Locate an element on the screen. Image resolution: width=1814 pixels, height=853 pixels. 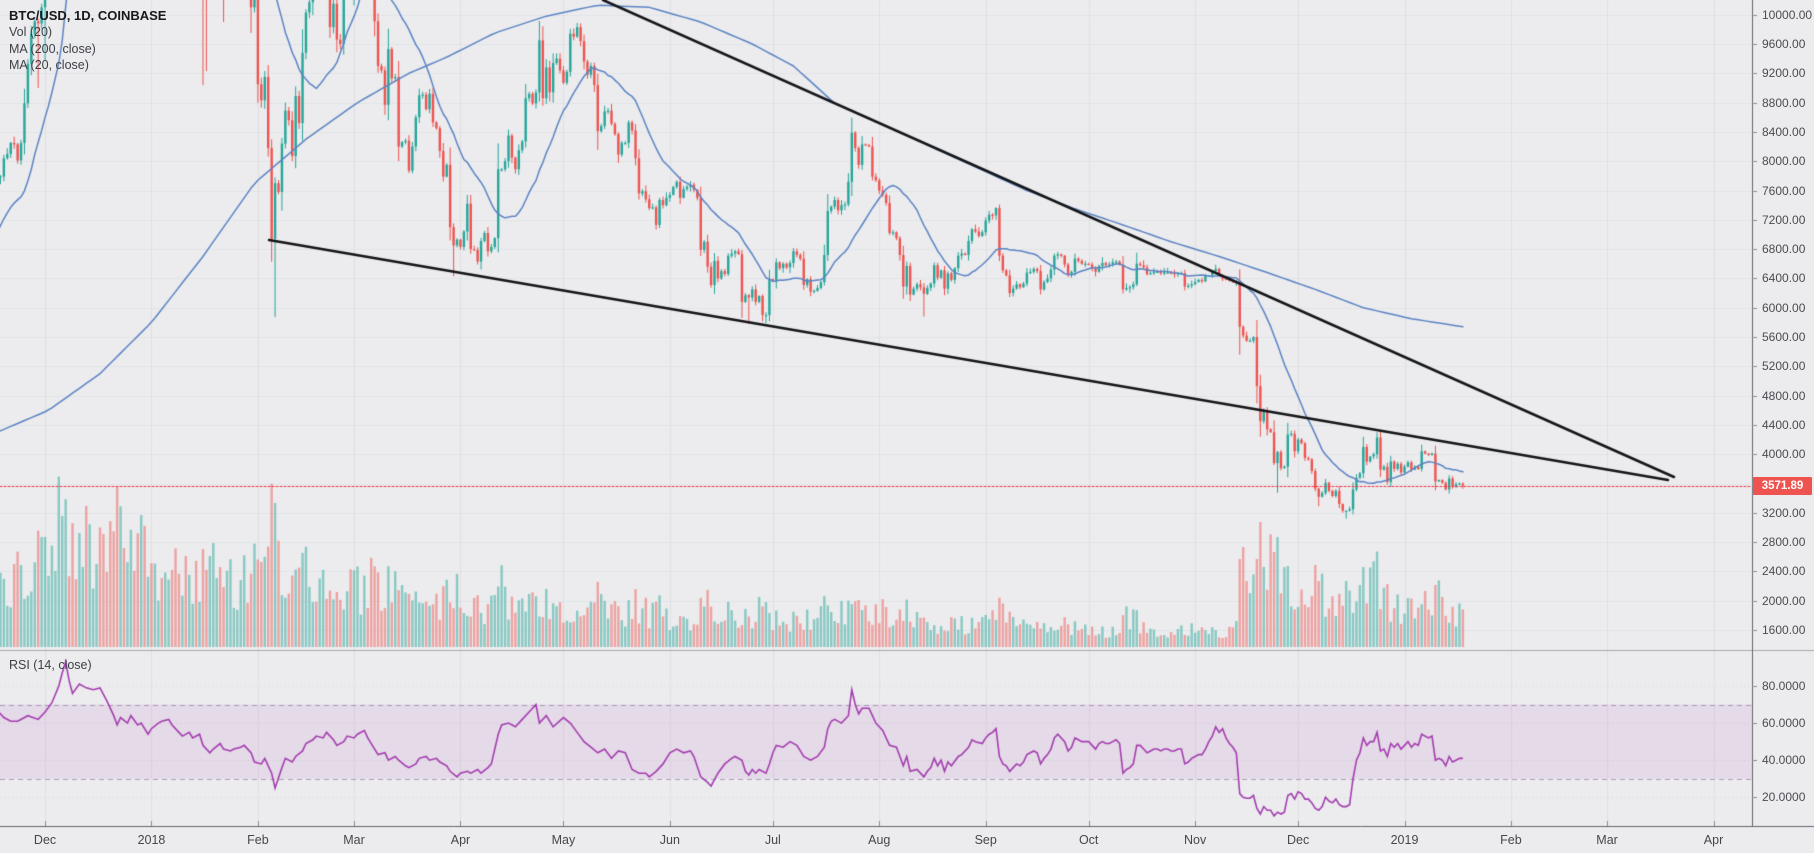
price-tick-label: 2800.00 is located at coordinates (1784, 542).